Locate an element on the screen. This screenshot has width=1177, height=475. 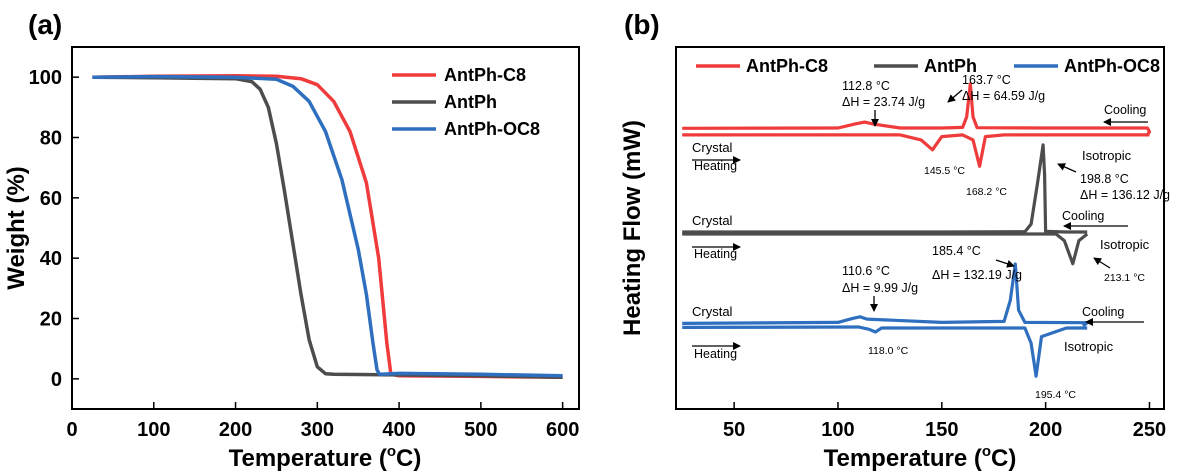
oc8-endo2-temp: 195.4 °C is located at coordinates (1055, 395).